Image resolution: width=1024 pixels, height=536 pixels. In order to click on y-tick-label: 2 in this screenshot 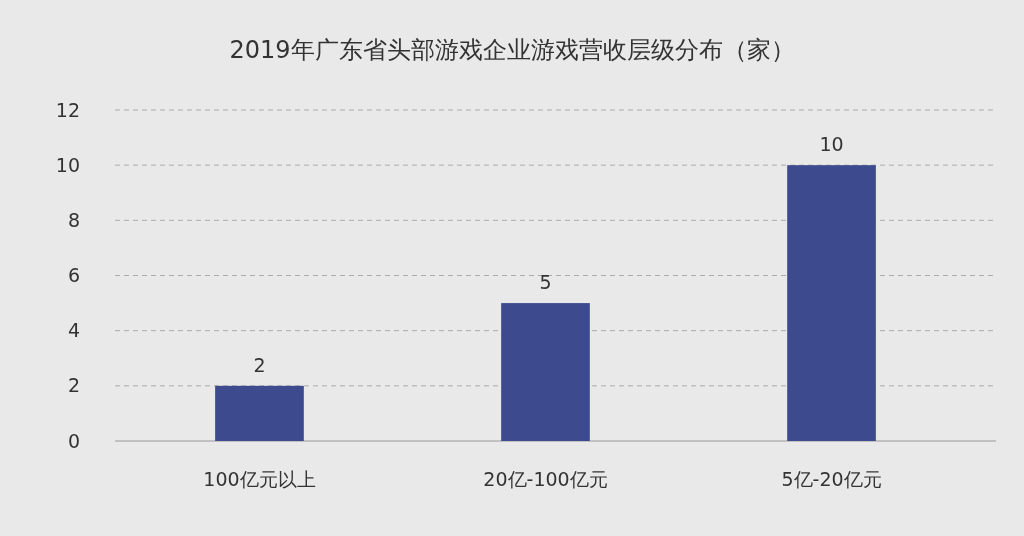, I will do `click(73, 385)`.